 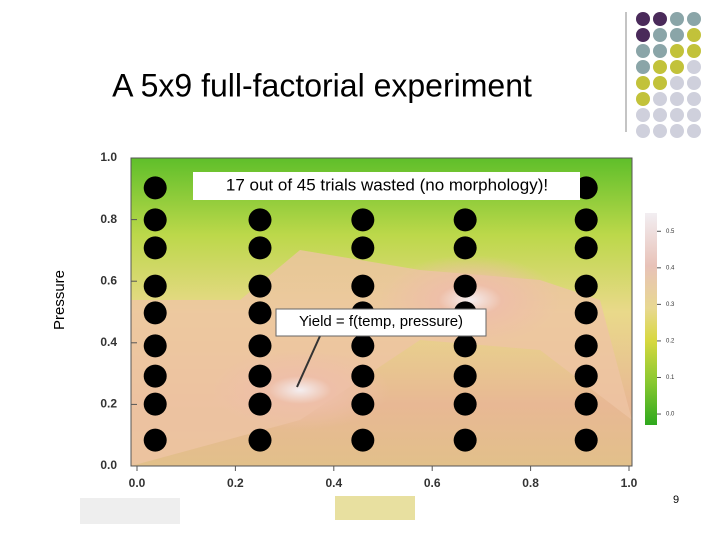 I want to click on colorbar-tick-label: 0.5, so click(x=670, y=232).